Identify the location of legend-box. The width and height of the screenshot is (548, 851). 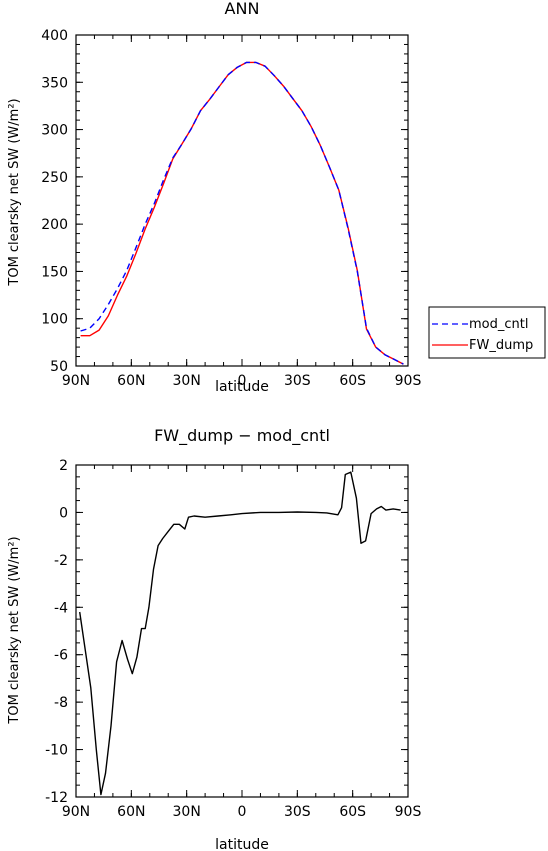
(487, 332).